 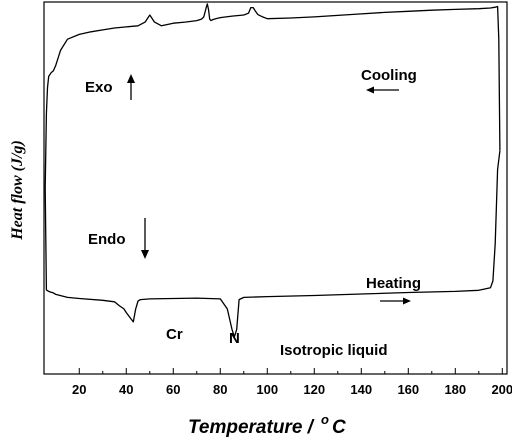 What do you see at coordinates (339, 427) in the screenshot?
I see `x-axis-title-unit: C` at bounding box center [339, 427].